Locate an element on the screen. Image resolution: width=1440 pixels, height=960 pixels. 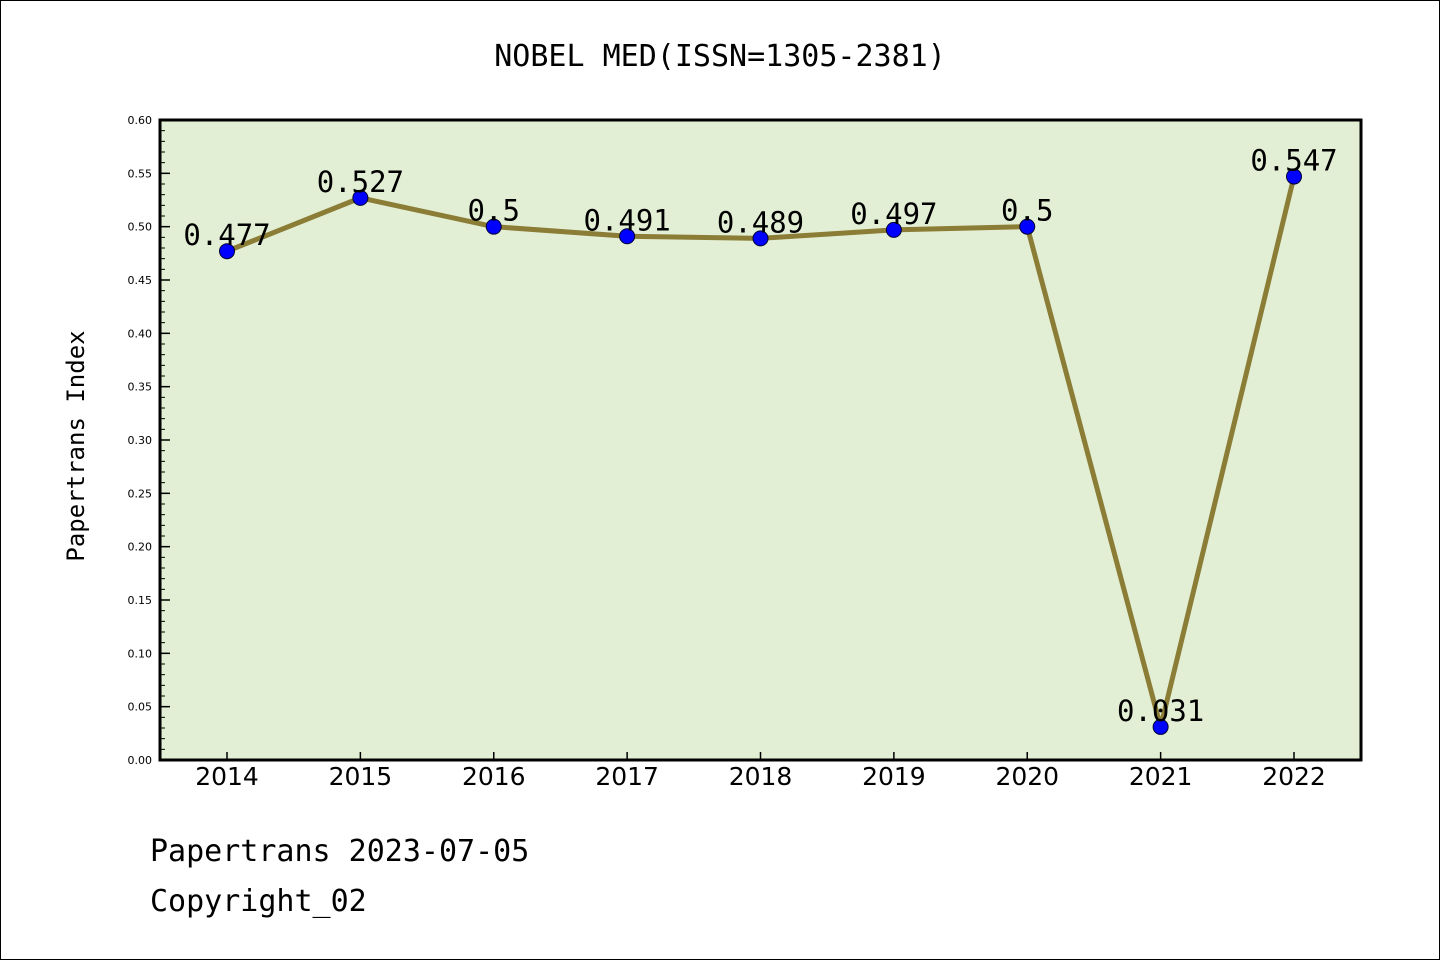
y-tick-label: 0.60 is located at coordinates (140, 120).